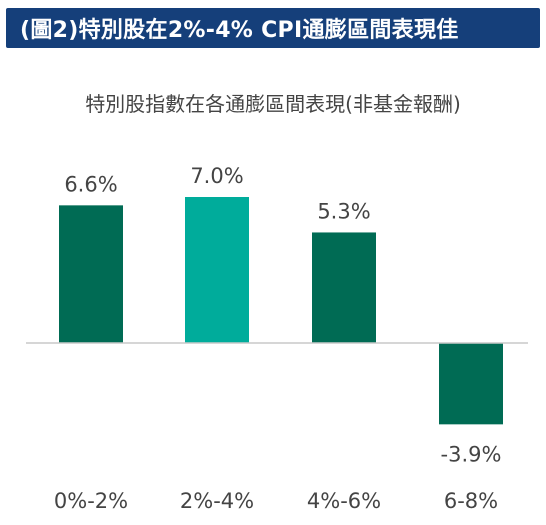 This screenshot has width=546, height=525. Describe the element at coordinates (90, 184) in the screenshot. I see `value-label: 6.6%` at that location.